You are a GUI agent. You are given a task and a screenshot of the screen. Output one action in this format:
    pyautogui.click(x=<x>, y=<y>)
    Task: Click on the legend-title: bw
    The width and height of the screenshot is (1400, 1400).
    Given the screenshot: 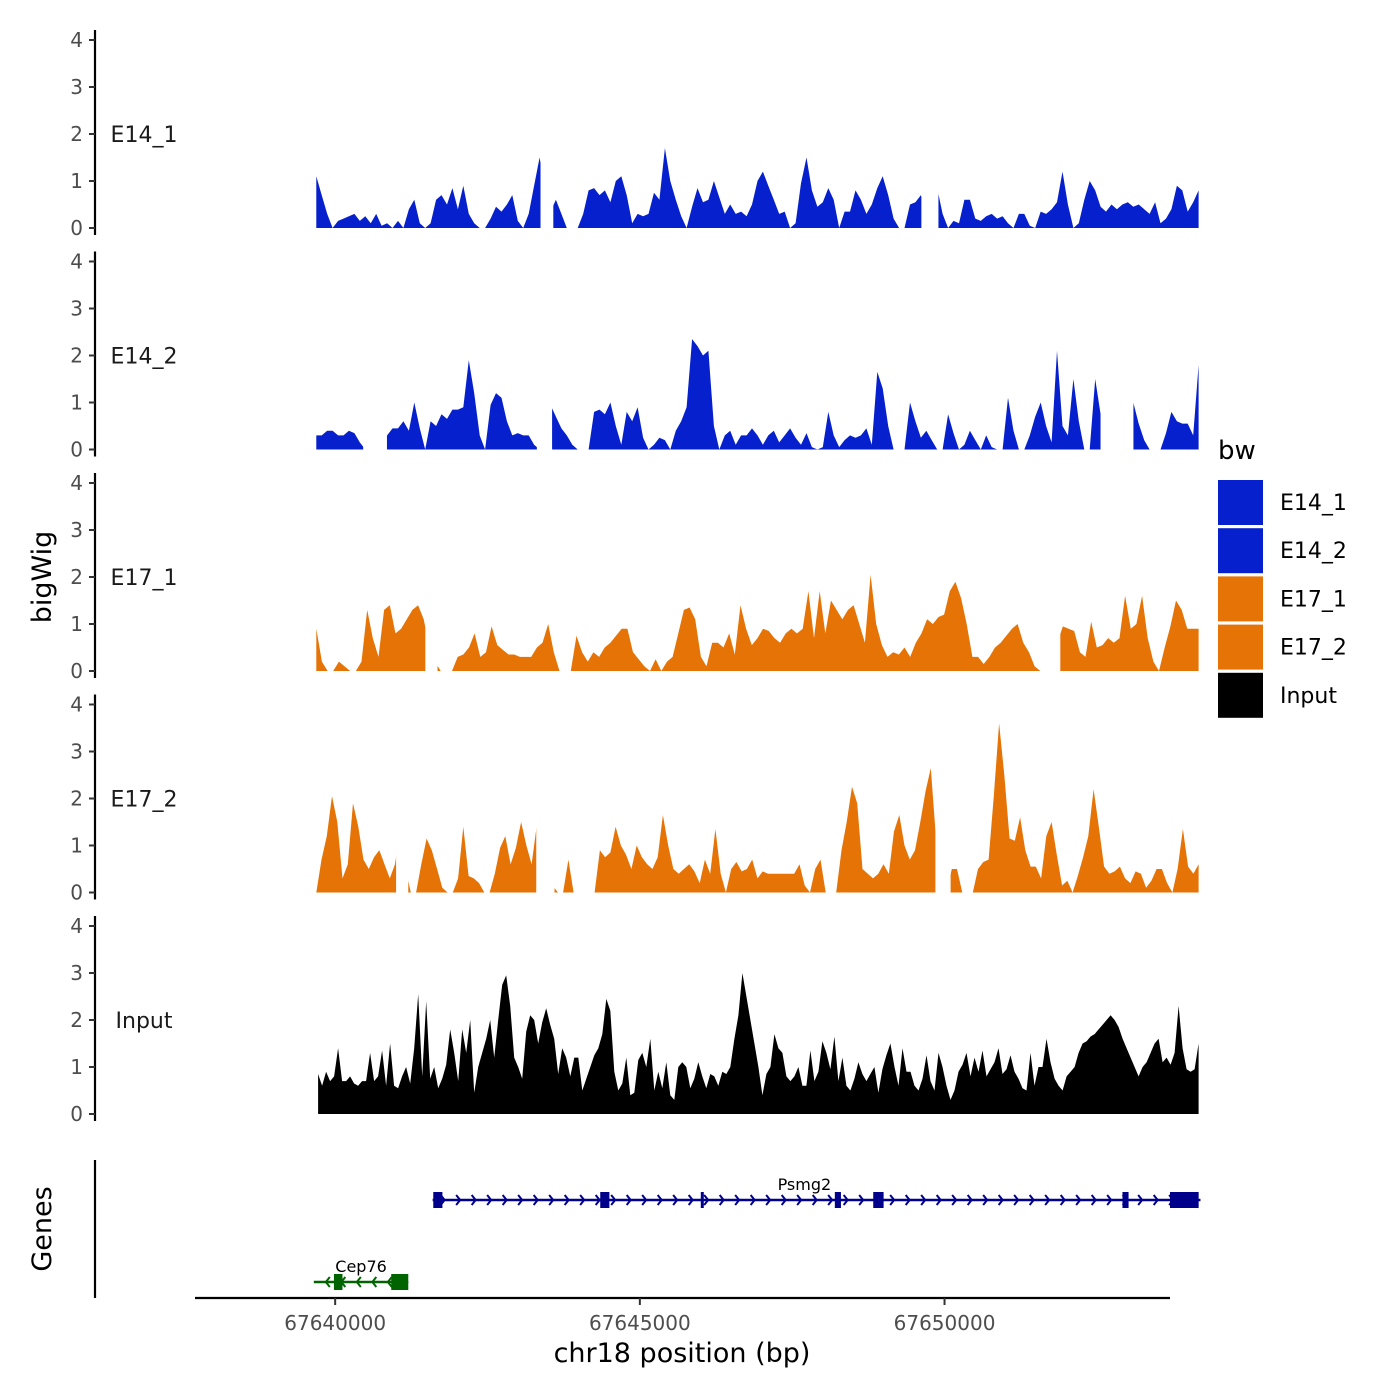 What is the action you would take?
    pyautogui.click(x=1237, y=451)
    